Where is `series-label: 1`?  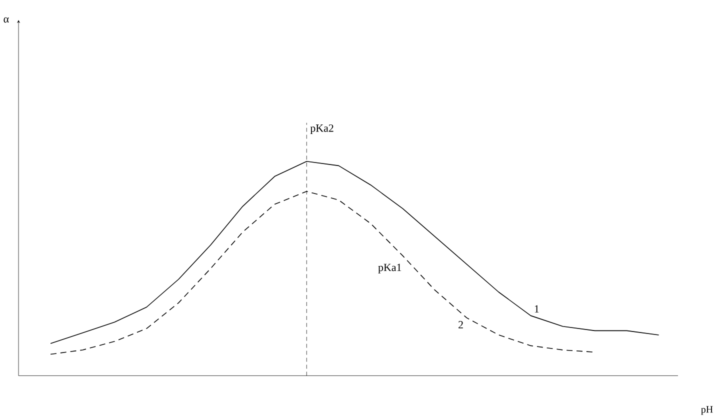
series-label: 1 is located at coordinates (536, 308).